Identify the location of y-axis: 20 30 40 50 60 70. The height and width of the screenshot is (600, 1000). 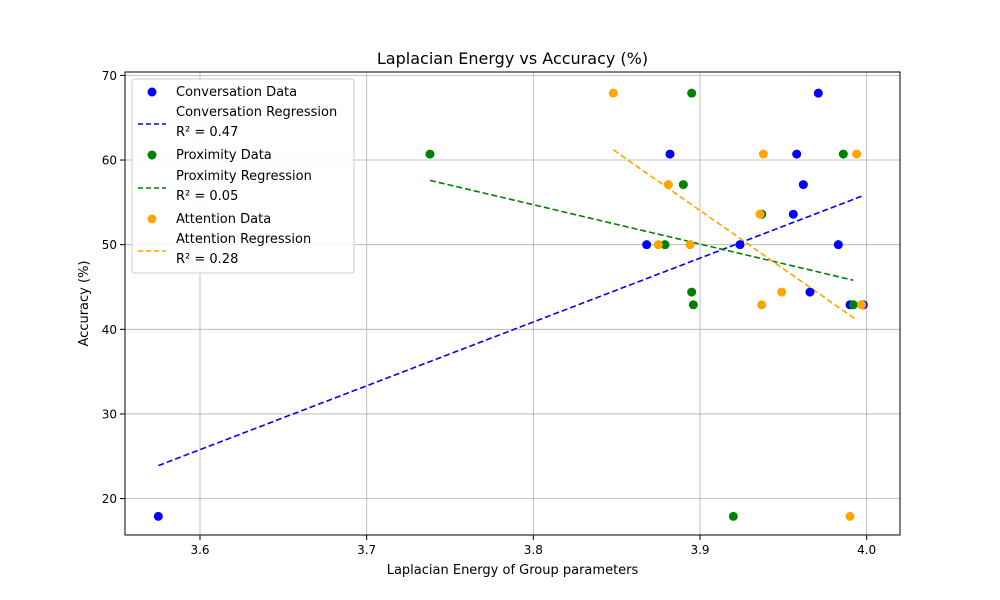
(113, 287).